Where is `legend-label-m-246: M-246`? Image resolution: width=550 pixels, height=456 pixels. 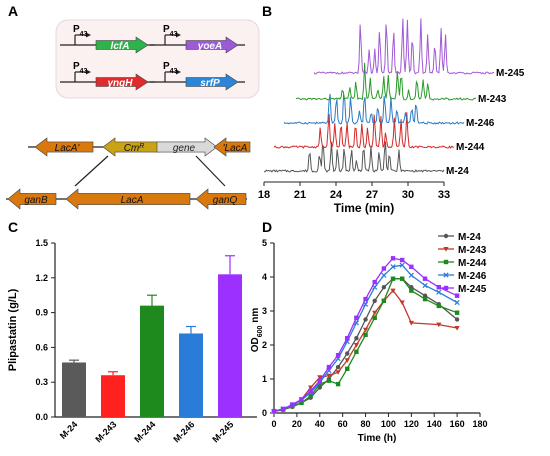 legend-label-m-246: M-246 is located at coordinates (472, 276).